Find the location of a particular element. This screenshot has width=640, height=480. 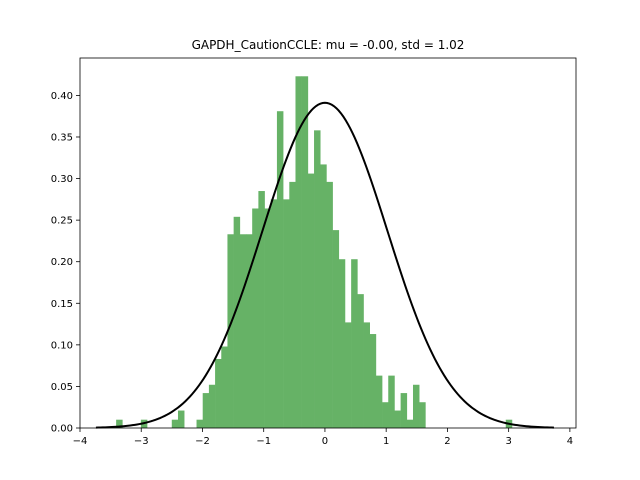

y-tick-label: 0.10 is located at coordinates (62, 345).